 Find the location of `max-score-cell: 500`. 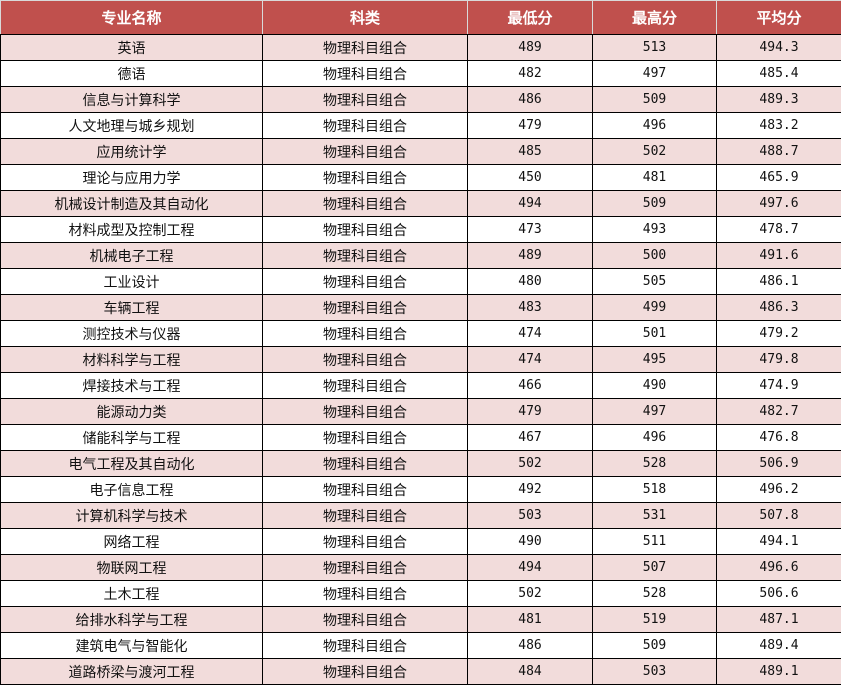

max-score-cell: 500 is located at coordinates (654, 255).